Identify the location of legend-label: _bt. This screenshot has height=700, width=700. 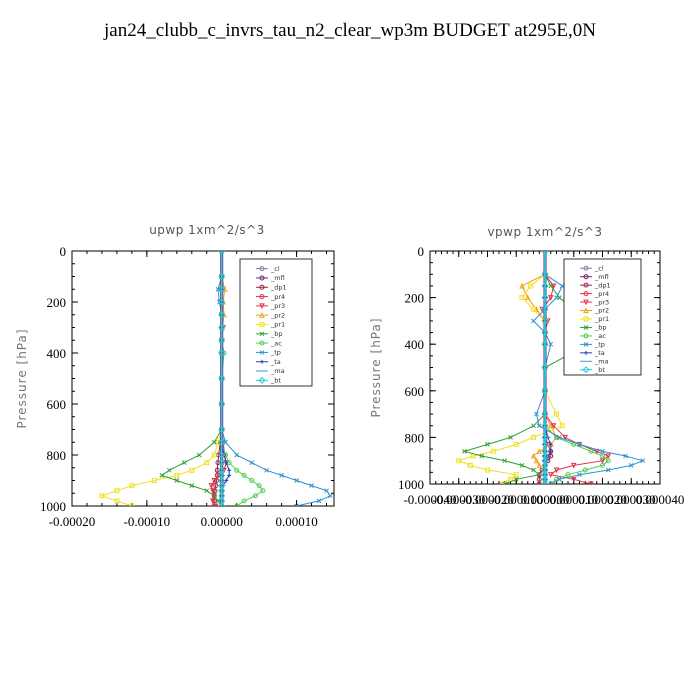
(275, 381).